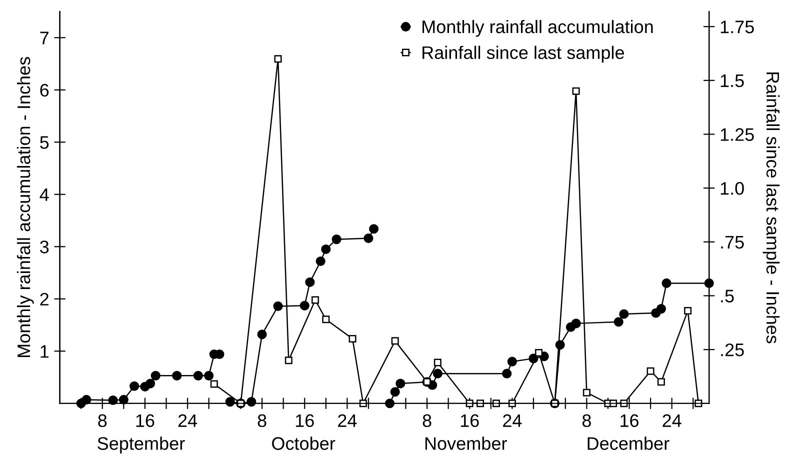 The height and width of the screenshot is (461, 787). What do you see at coordinates (727, 296) in the screenshot?
I see `y2-tick-label: .5` at bounding box center [727, 296].